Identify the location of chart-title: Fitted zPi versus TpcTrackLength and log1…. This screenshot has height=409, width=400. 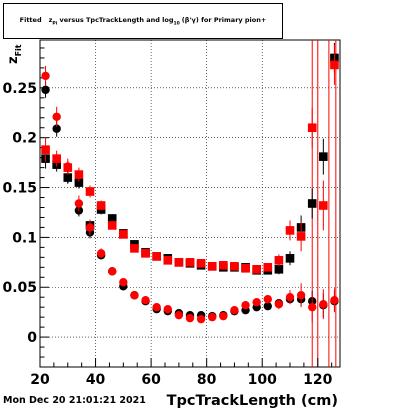
(143, 21).